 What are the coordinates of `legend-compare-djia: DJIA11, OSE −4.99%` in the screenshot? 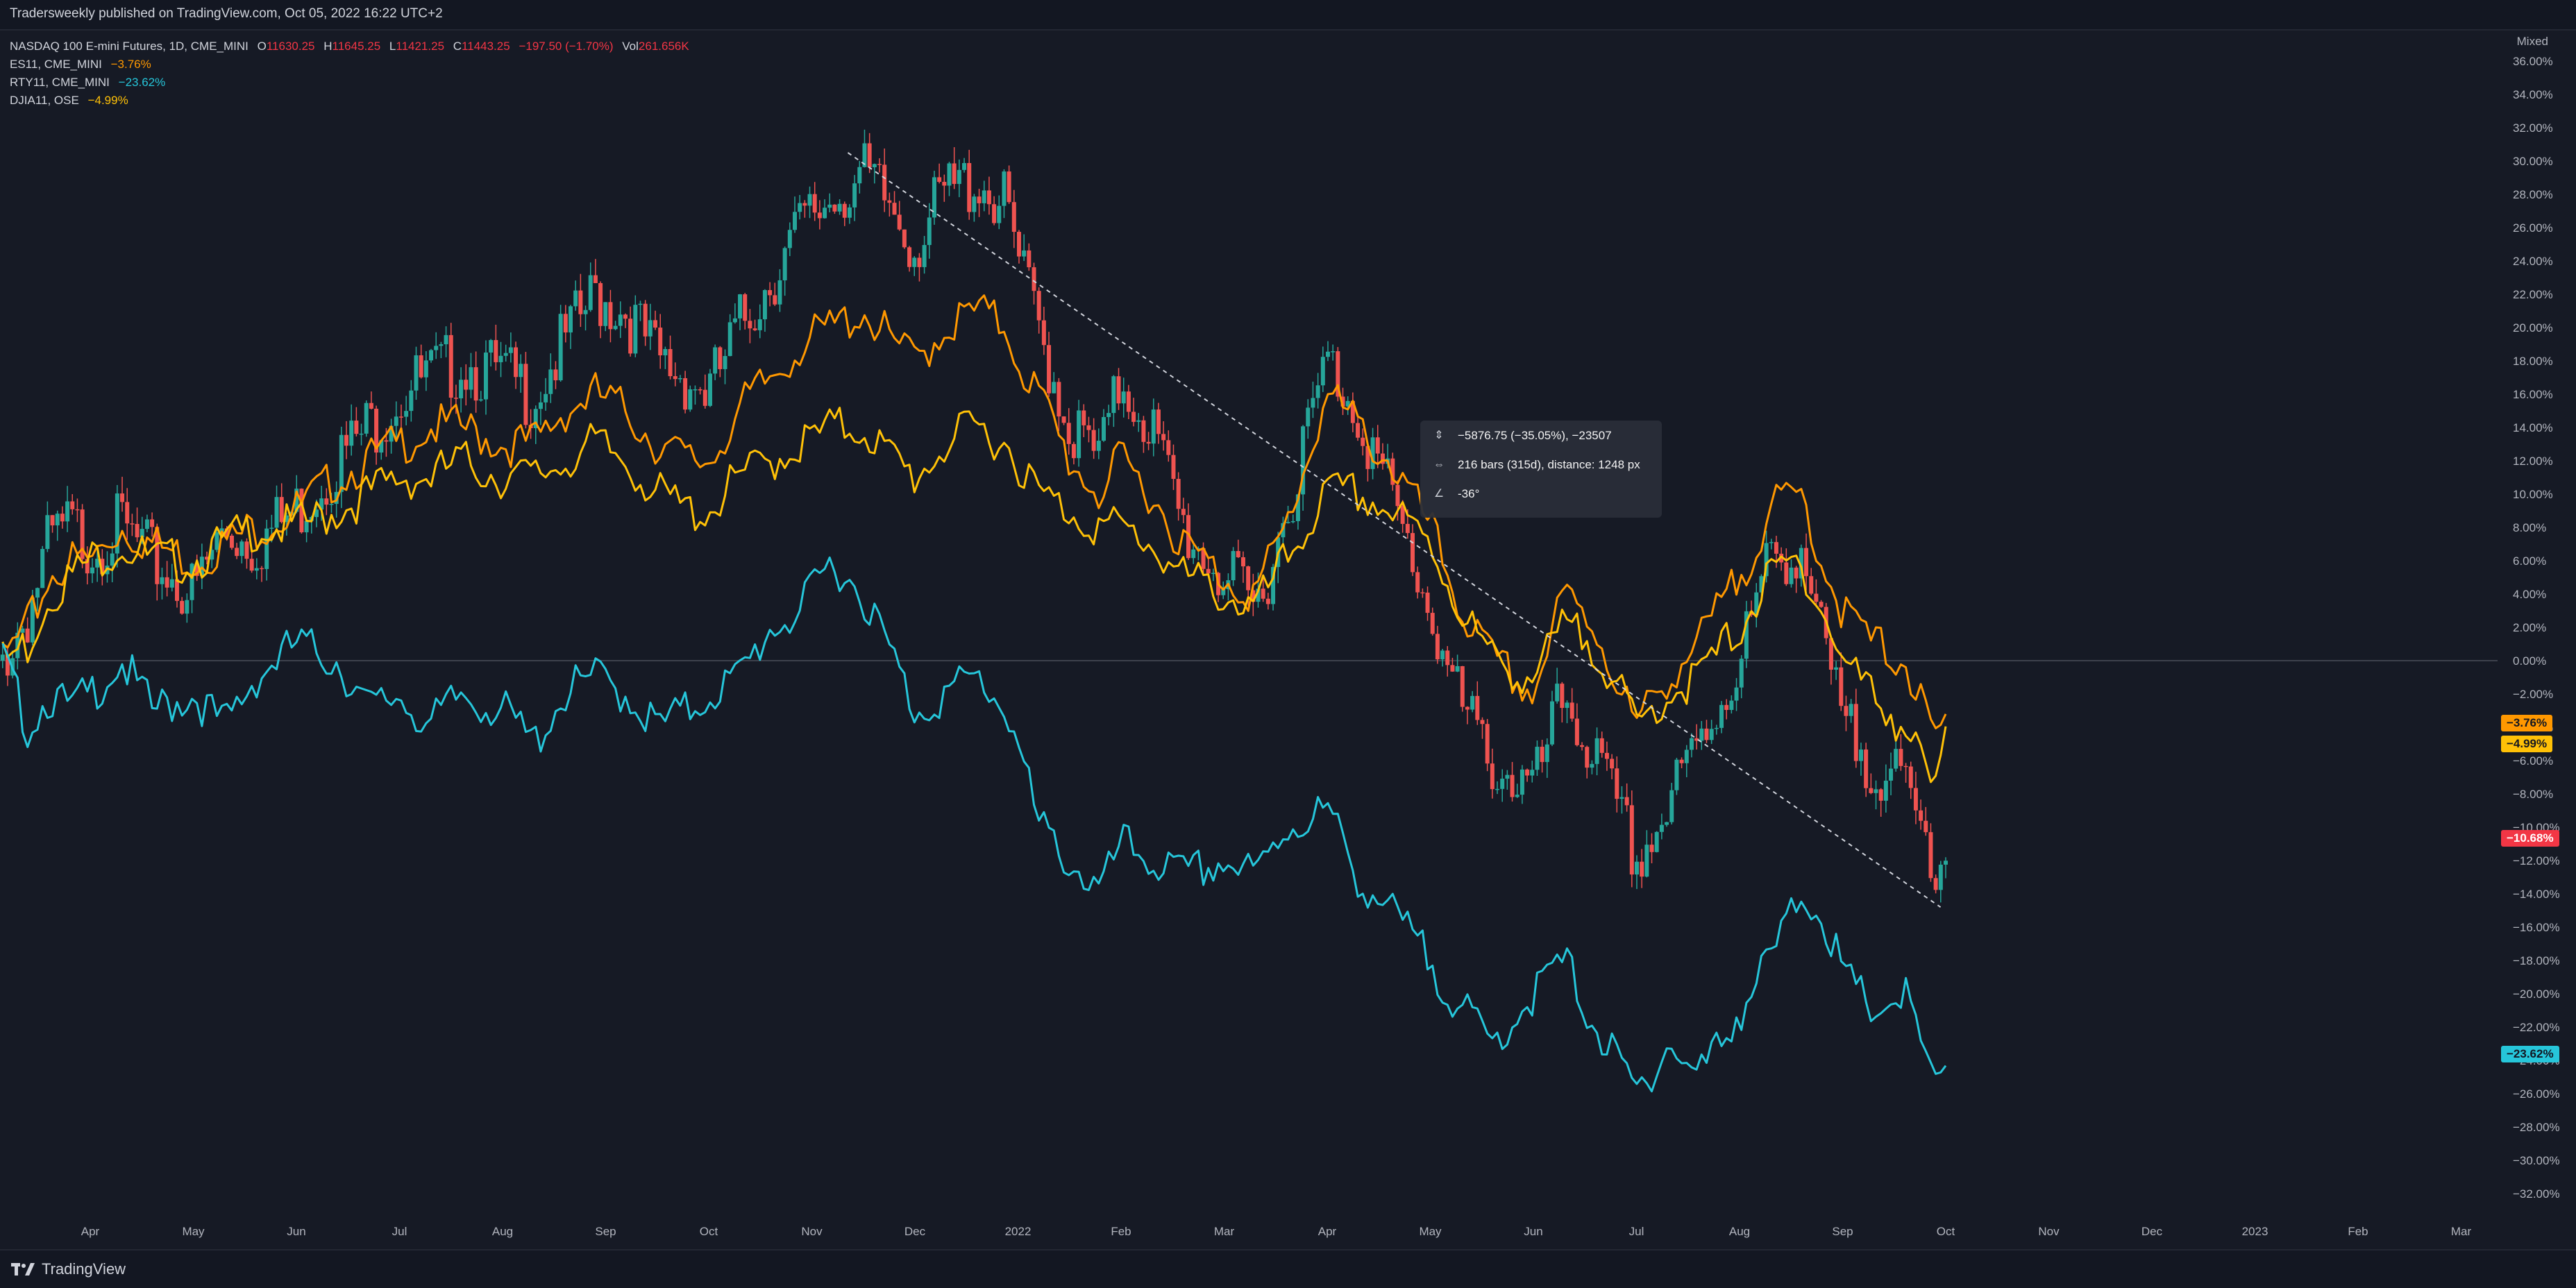 It's located at (349, 101).